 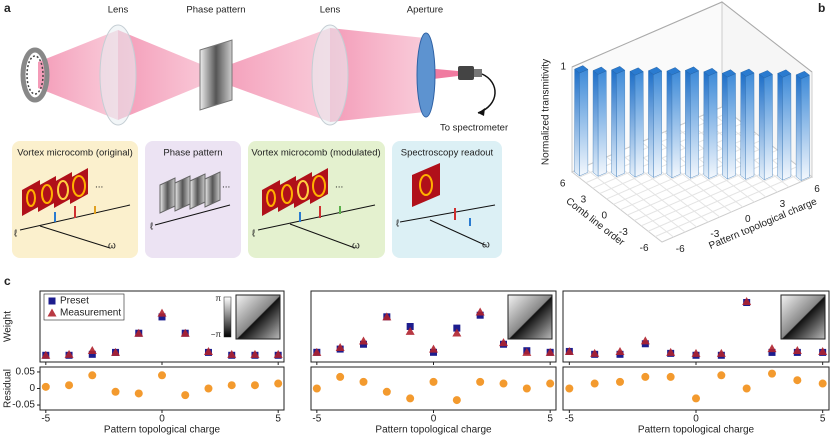 I want to click on box-title: Vortex microcomb (original), so click(x=75, y=153).